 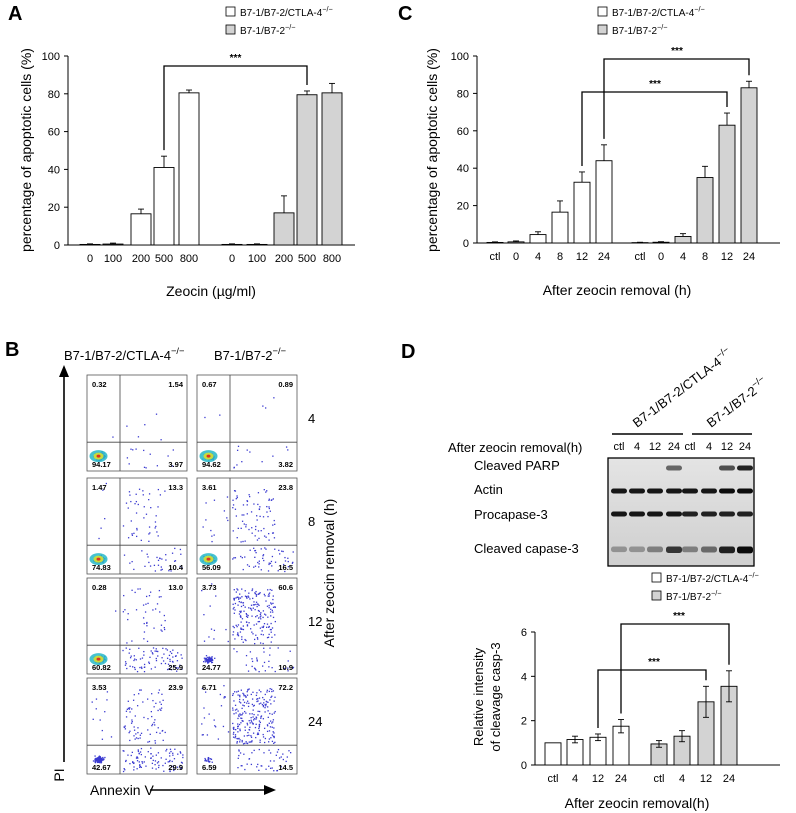 I want to click on legend-label-gray: B7-1/B7-2−/−, so click(x=267, y=30).